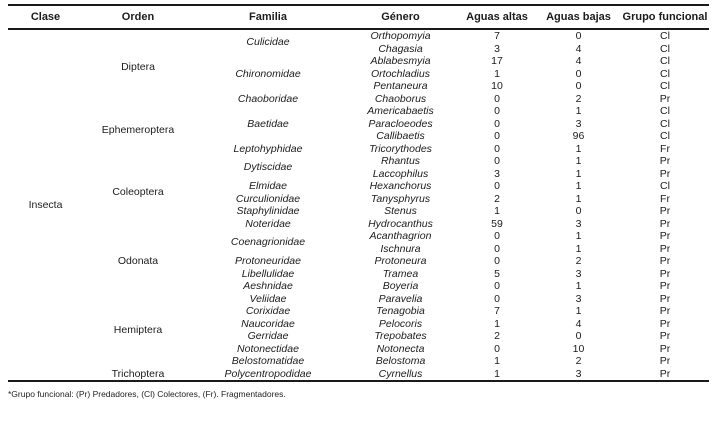 Image resolution: width=717 pixels, height=421 pixels. What do you see at coordinates (268, 242) in the screenshot?
I see `familia-cell: Coenagrionidae` at bounding box center [268, 242].